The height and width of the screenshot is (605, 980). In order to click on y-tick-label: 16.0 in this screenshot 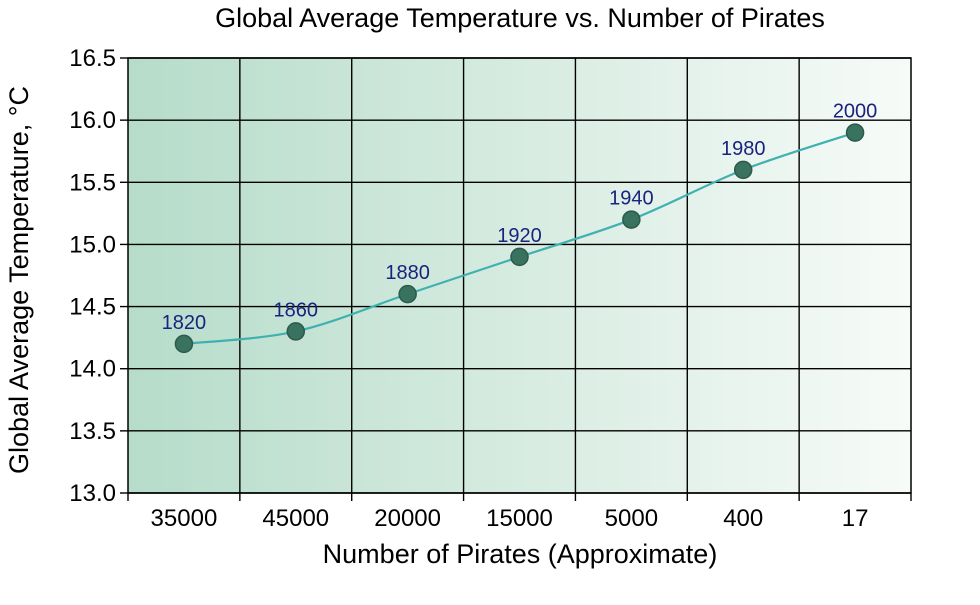, I will do `click(92, 120)`.